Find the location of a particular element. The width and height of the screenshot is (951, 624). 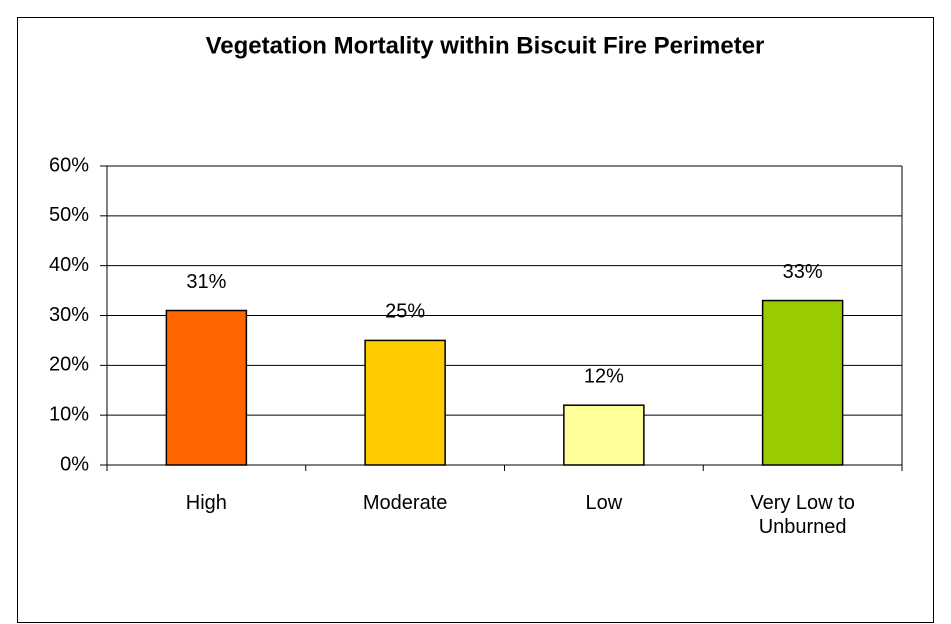

y-tick-label: 30% is located at coordinates (69, 315).